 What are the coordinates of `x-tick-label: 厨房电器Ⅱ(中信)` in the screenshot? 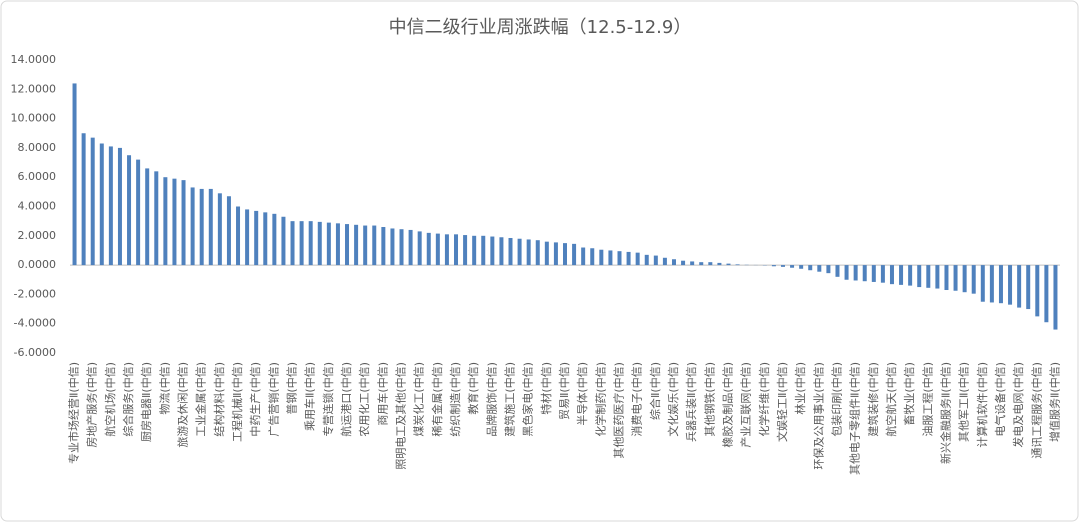 It's located at (146, 402).